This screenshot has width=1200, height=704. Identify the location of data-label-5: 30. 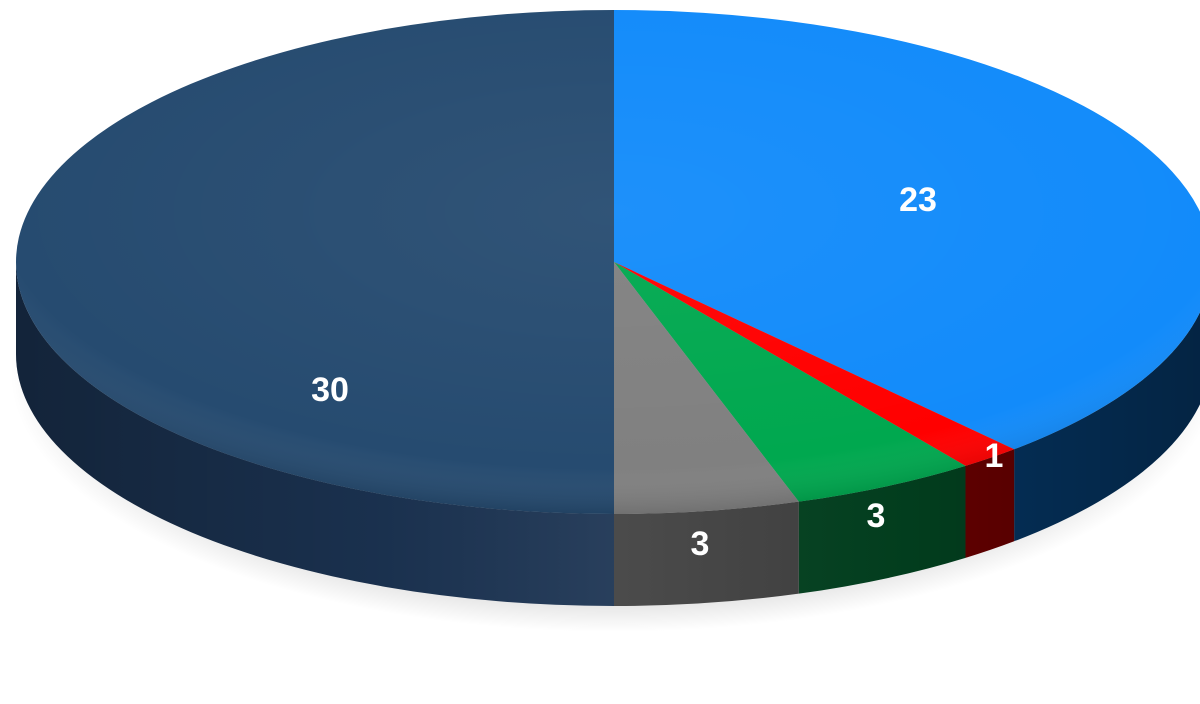
(330, 390).